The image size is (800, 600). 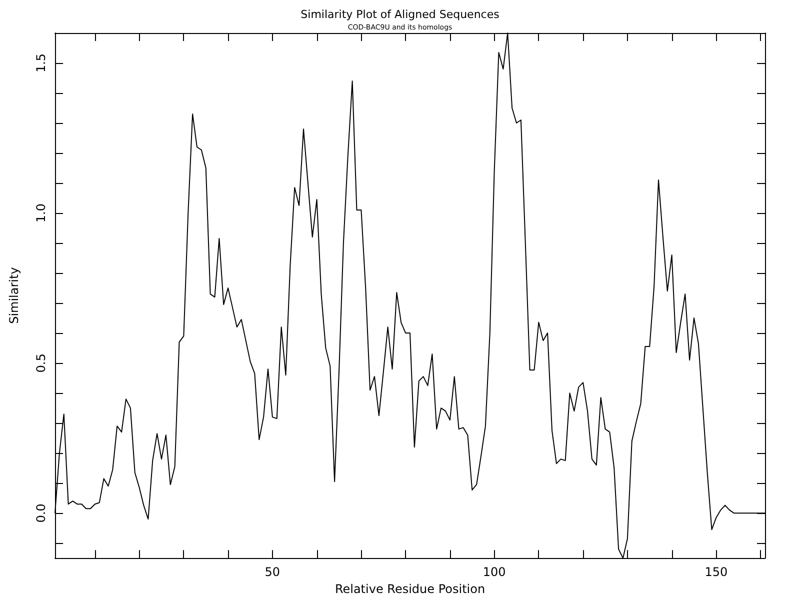 I want to click on y-axis-title: Similarity, so click(x=14, y=295).